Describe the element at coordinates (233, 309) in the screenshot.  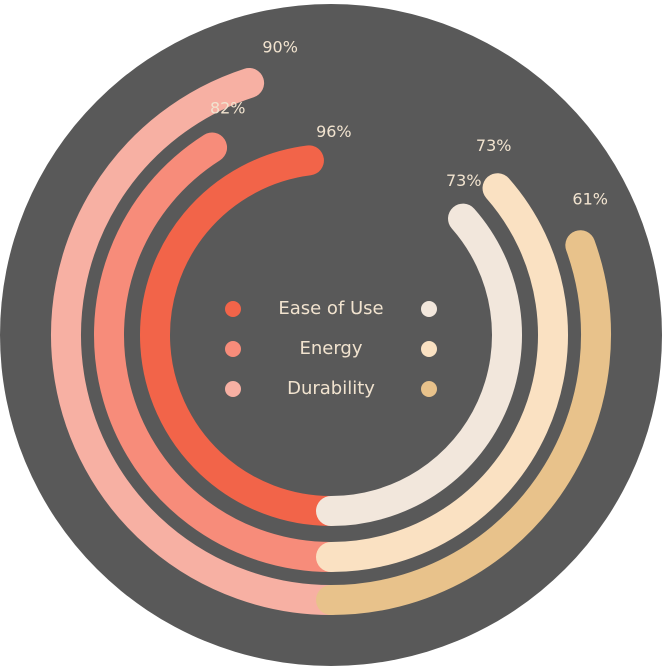
I see `legend-swatch-left-ease-of-use` at that location.